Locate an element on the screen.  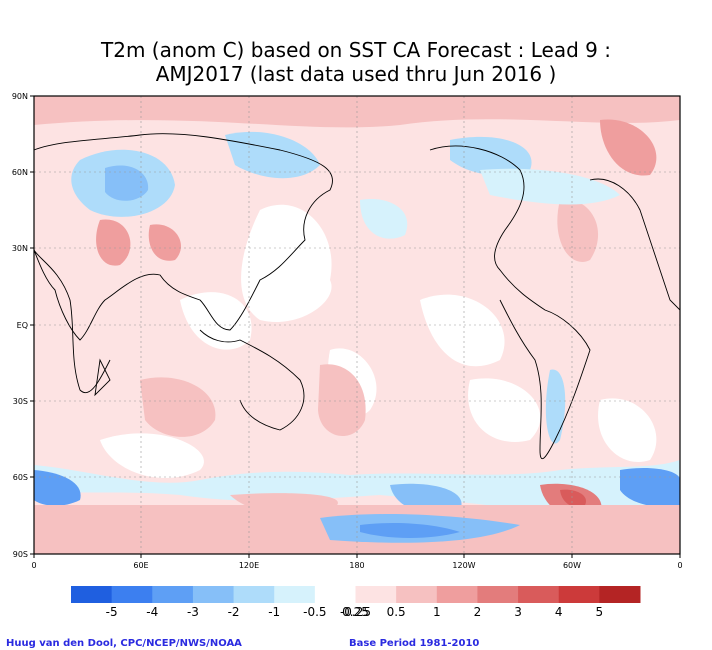
colorbar-label: -3 is located at coordinates (193, 612).